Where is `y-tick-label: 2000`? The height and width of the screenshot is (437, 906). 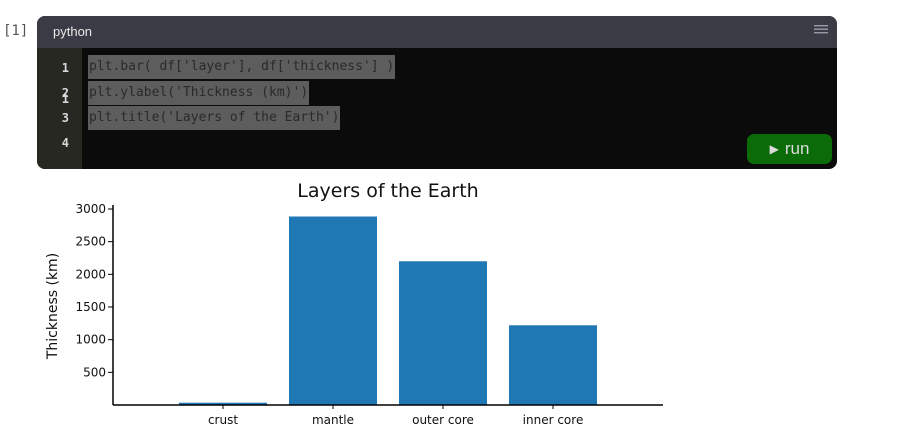
y-tick-label: 2000 is located at coordinates (90, 274).